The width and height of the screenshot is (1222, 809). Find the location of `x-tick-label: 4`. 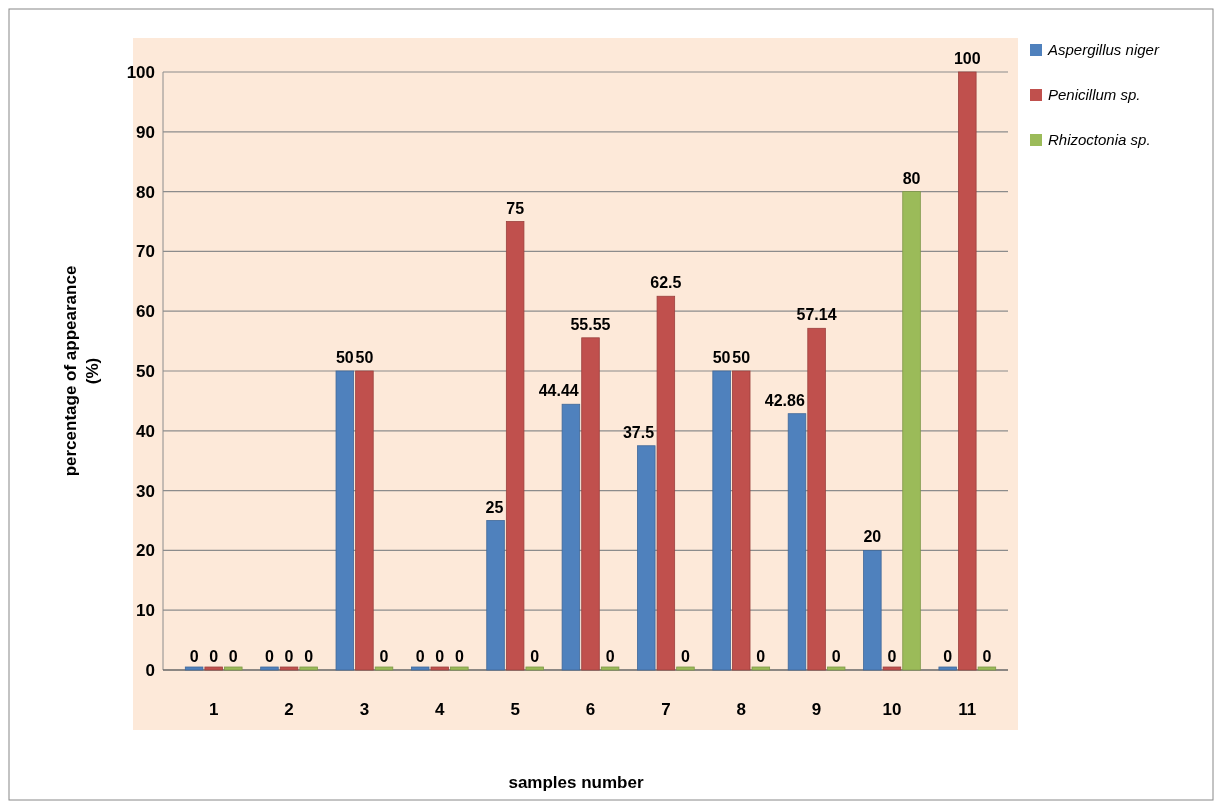

x-tick-label: 4 is located at coordinates (440, 709).